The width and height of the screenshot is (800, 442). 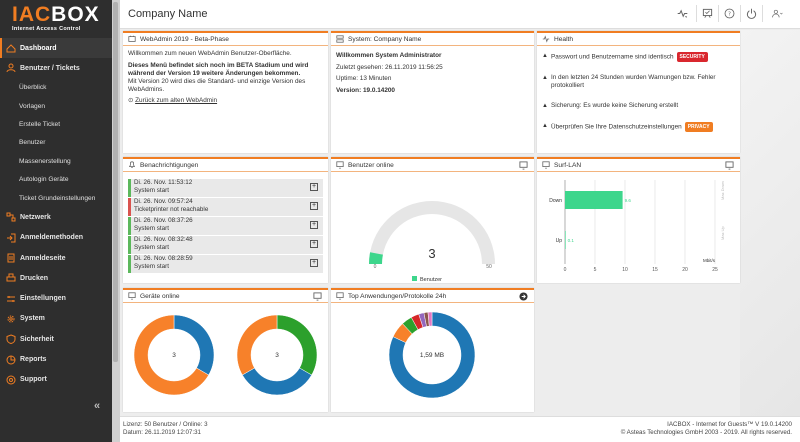 What do you see at coordinates (56, 217) in the screenshot?
I see `sidebar-item-netzwerk: Netzwerk` at bounding box center [56, 217].